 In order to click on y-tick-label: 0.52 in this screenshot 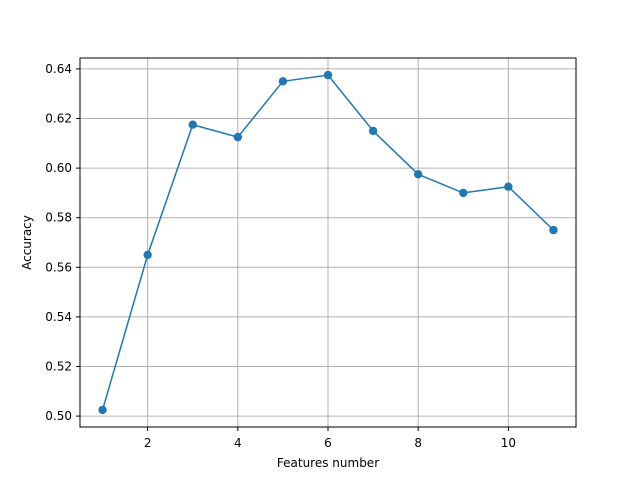, I will do `click(58, 366)`.